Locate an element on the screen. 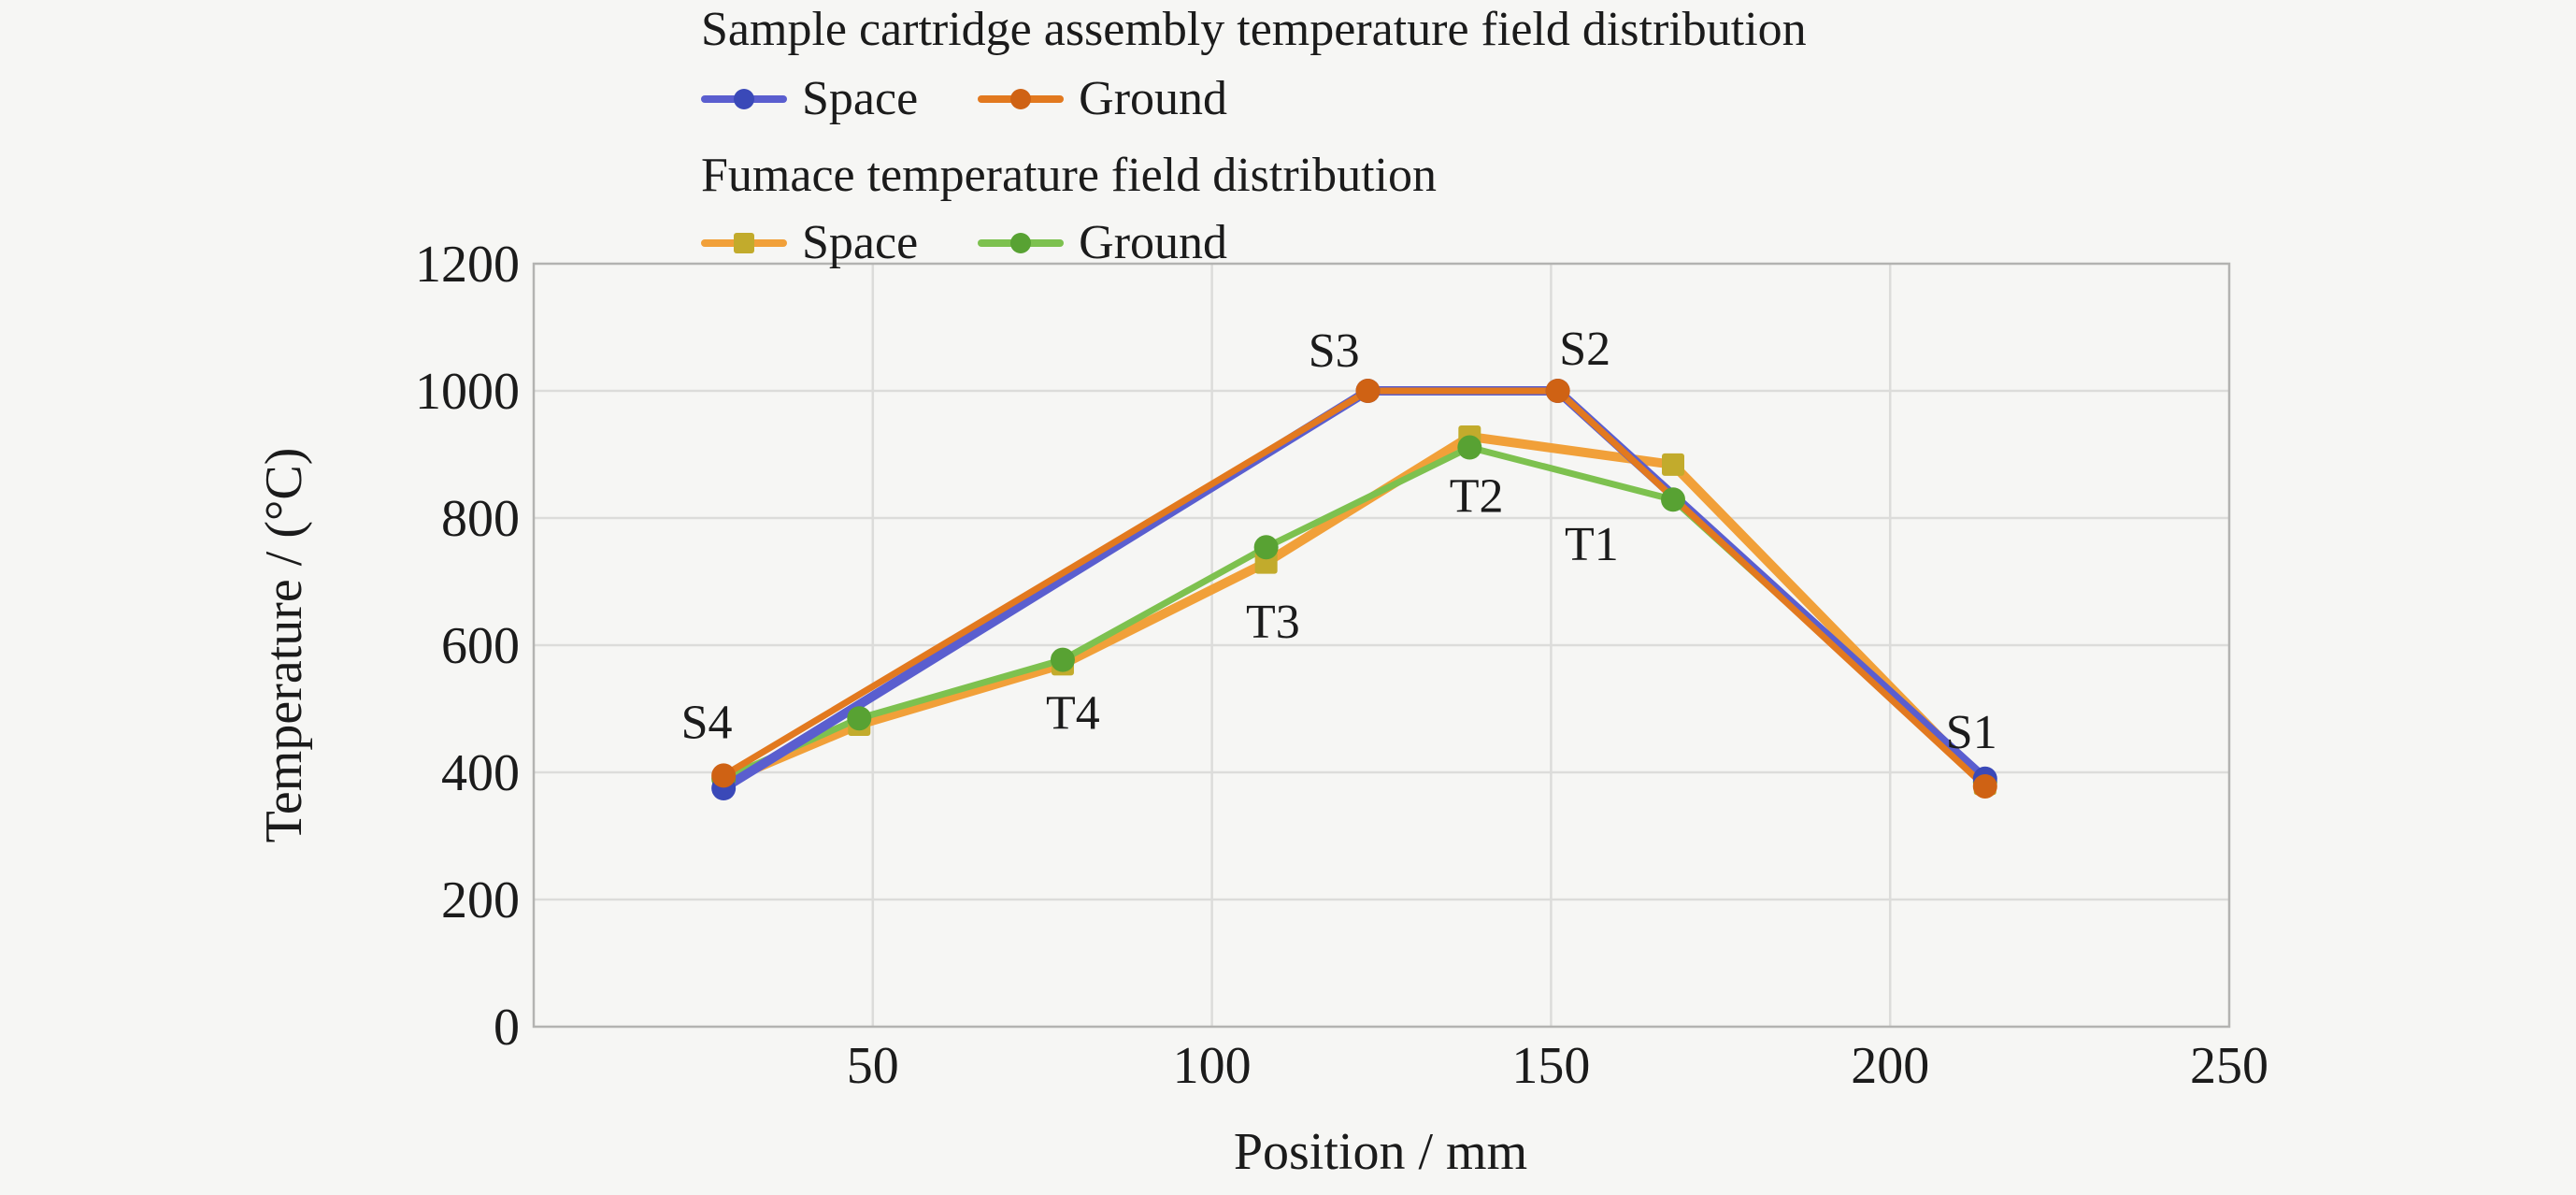 The image size is (2576, 1195). point-label: T4 is located at coordinates (1073, 713).